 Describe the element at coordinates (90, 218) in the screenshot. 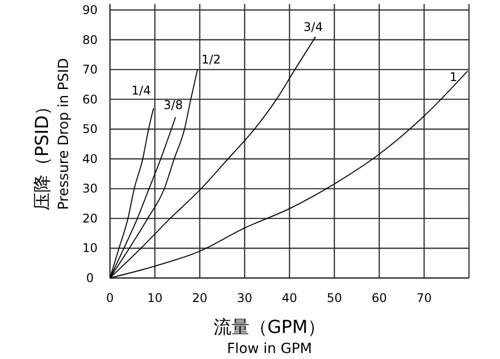

I see `y-tick-label: 20` at that location.